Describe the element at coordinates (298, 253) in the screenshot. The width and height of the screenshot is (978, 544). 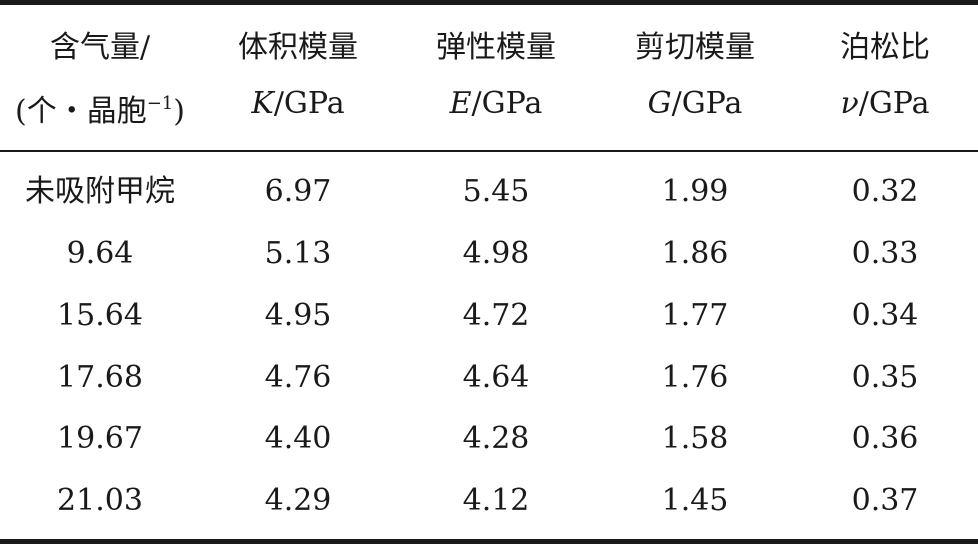
I see `table-cell: 5.13` at that location.